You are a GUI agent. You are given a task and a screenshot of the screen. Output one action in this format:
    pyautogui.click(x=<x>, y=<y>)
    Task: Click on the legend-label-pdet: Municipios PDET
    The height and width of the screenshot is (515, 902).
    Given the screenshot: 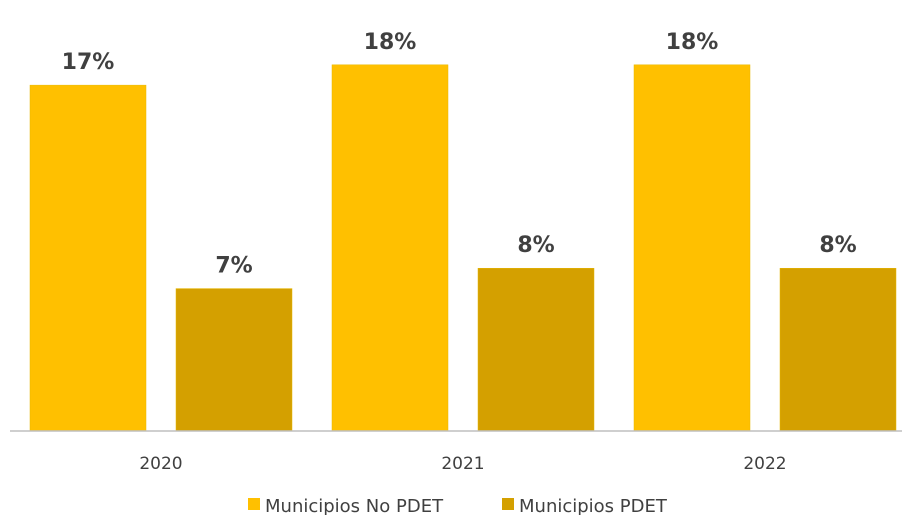 What is the action you would take?
    pyautogui.click(x=593, y=505)
    